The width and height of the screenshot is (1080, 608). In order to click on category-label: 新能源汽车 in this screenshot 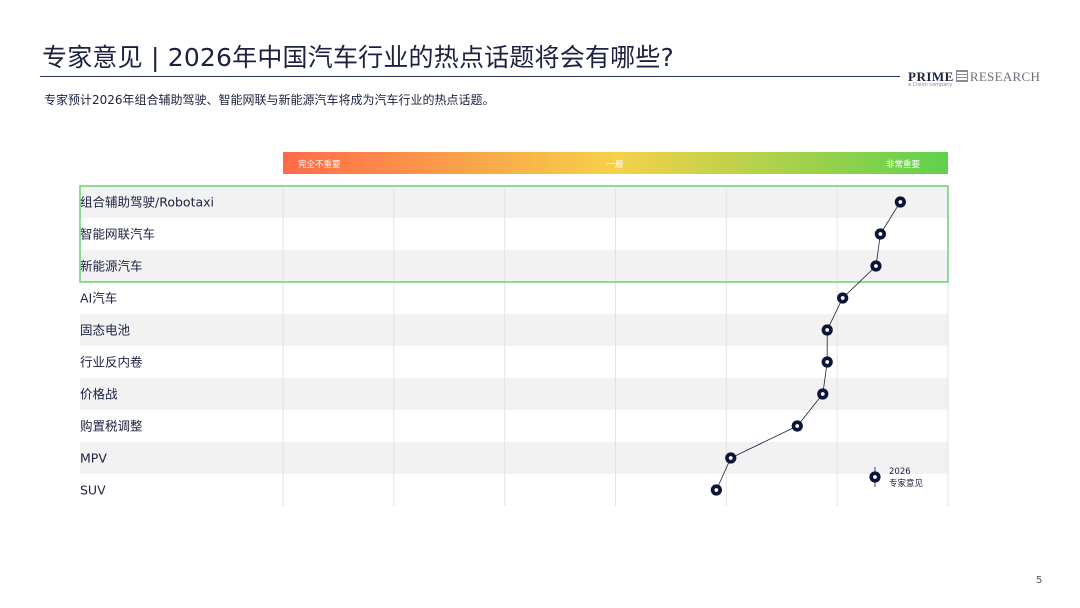, I will do `click(111, 266)`.